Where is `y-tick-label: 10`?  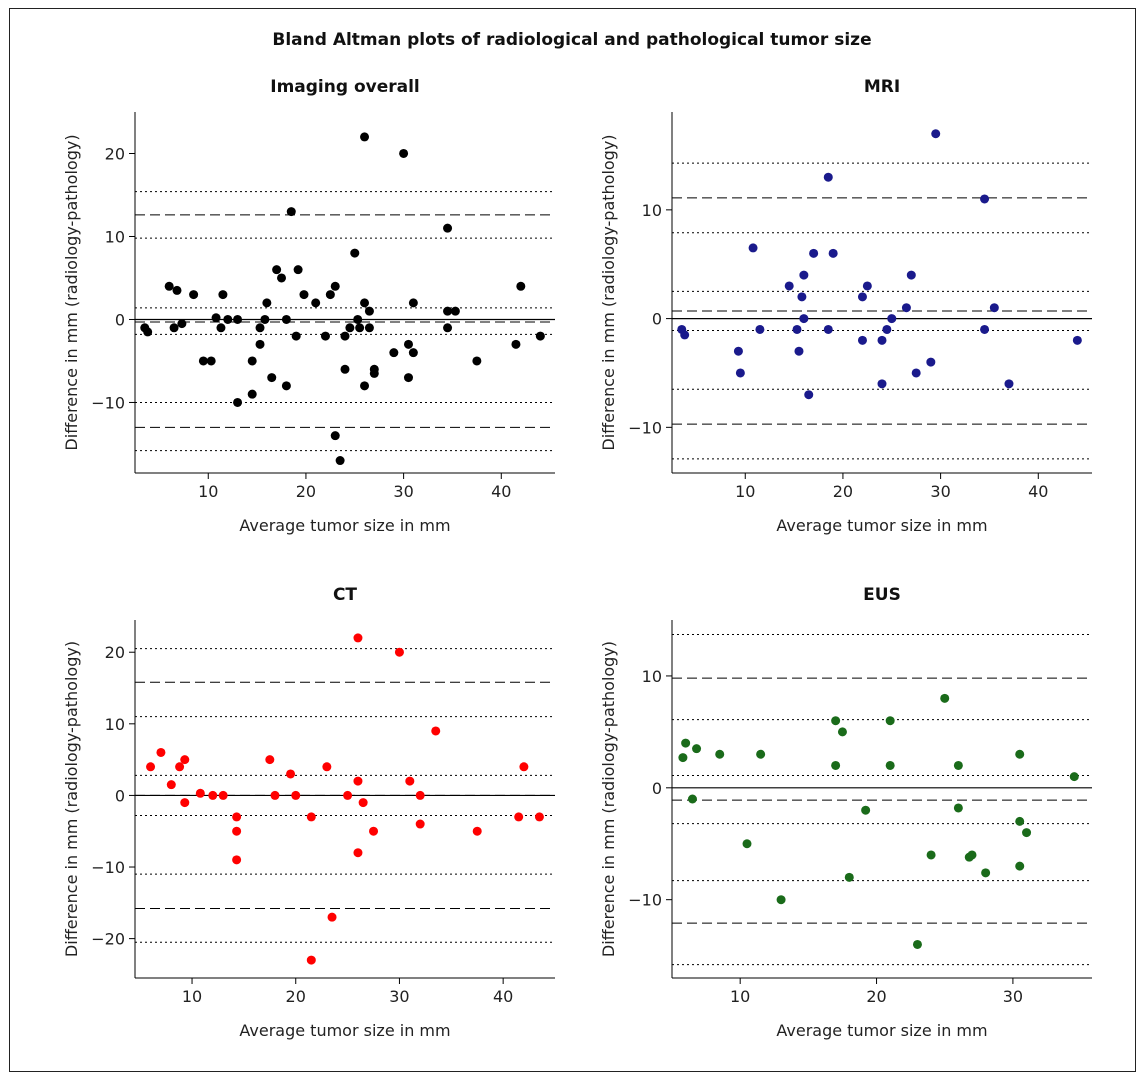
y-tick-label: 10 is located at coordinates (652, 676).